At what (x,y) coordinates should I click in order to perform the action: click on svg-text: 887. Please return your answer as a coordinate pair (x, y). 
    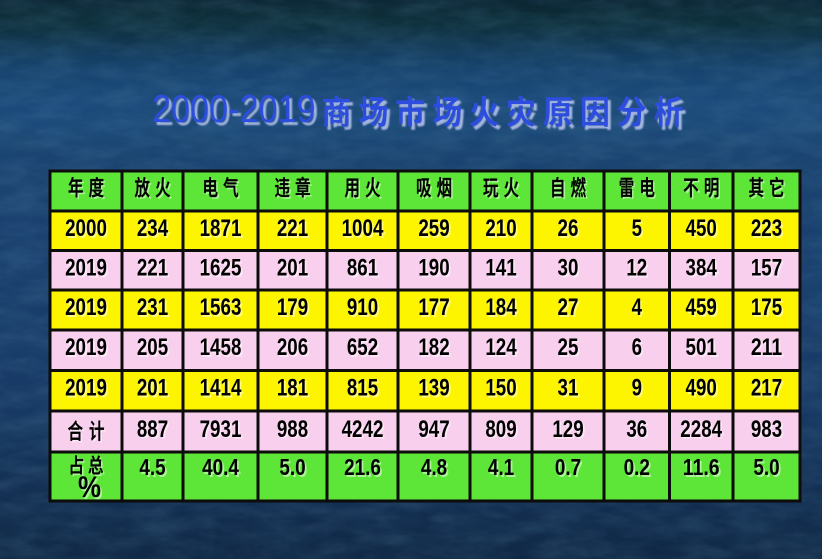
    Looking at the image, I should click on (152, 429).